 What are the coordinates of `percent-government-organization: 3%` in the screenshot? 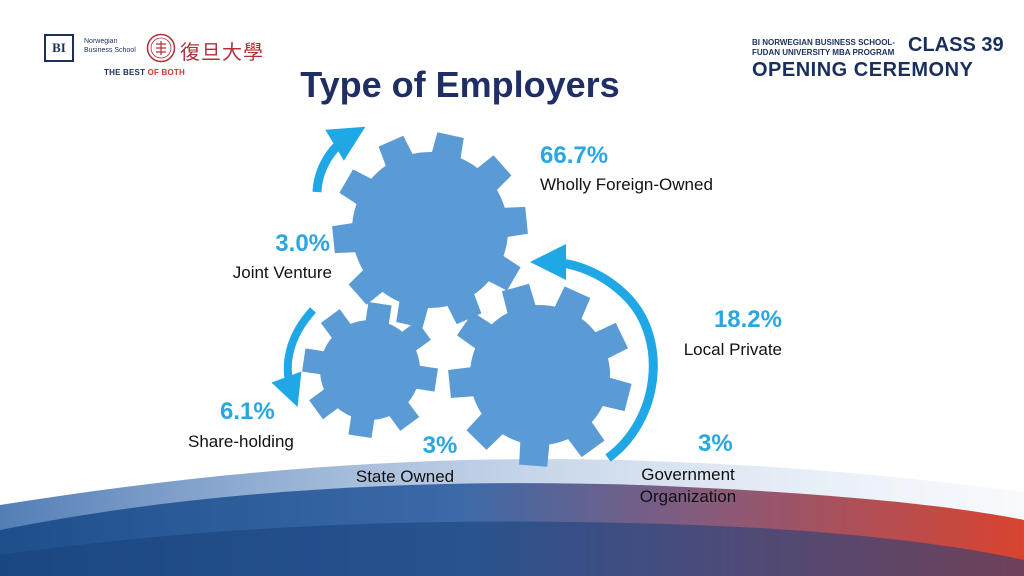 It's located at (715, 443).